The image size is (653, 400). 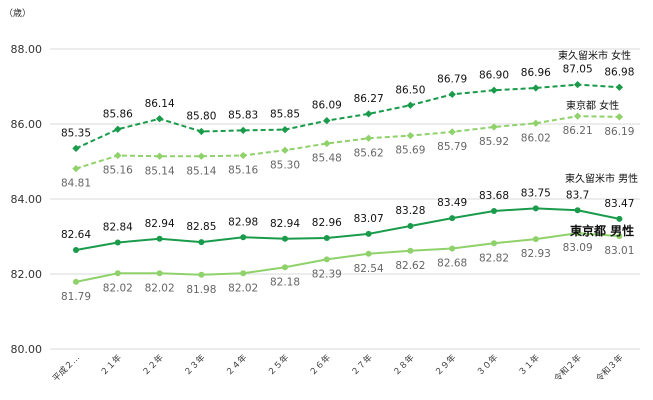 What do you see at coordinates (494, 196) in the screenshot?
I see `data-label: 83.68` at bounding box center [494, 196].